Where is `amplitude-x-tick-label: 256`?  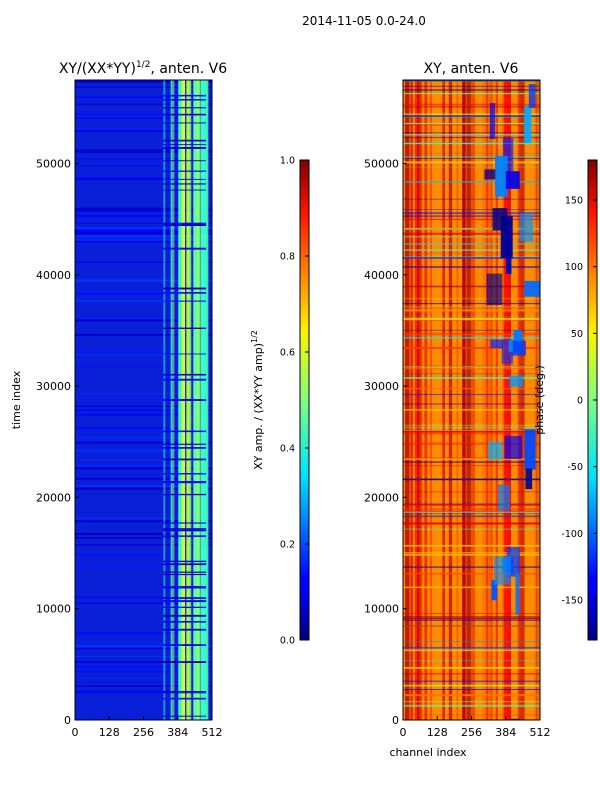
amplitude-x-tick-label: 256 is located at coordinates (143, 732).